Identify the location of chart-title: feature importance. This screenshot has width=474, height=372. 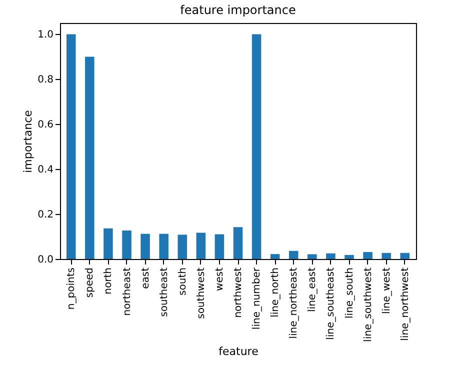
(238, 10).